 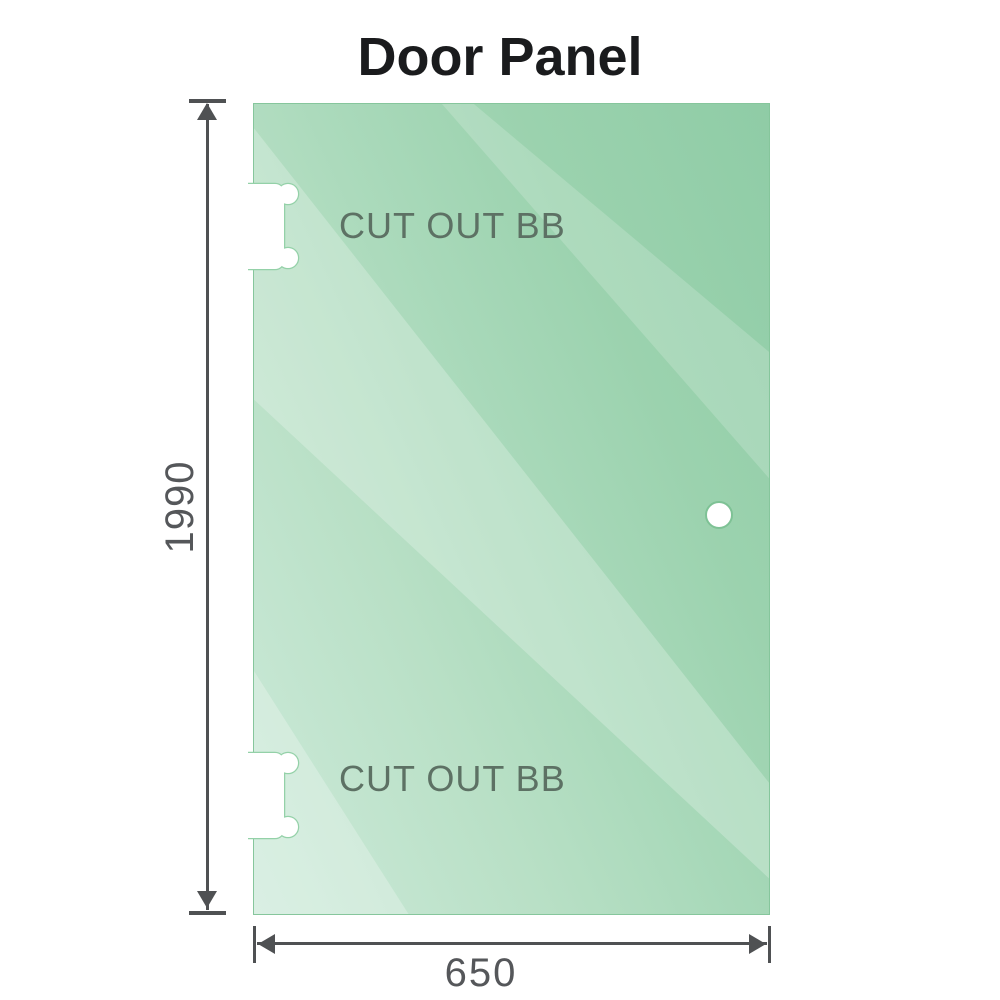 What do you see at coordinates (207, 913) in the screenshot?
I see `height-dim-tick-bottom` at bounding box center [207, 913].